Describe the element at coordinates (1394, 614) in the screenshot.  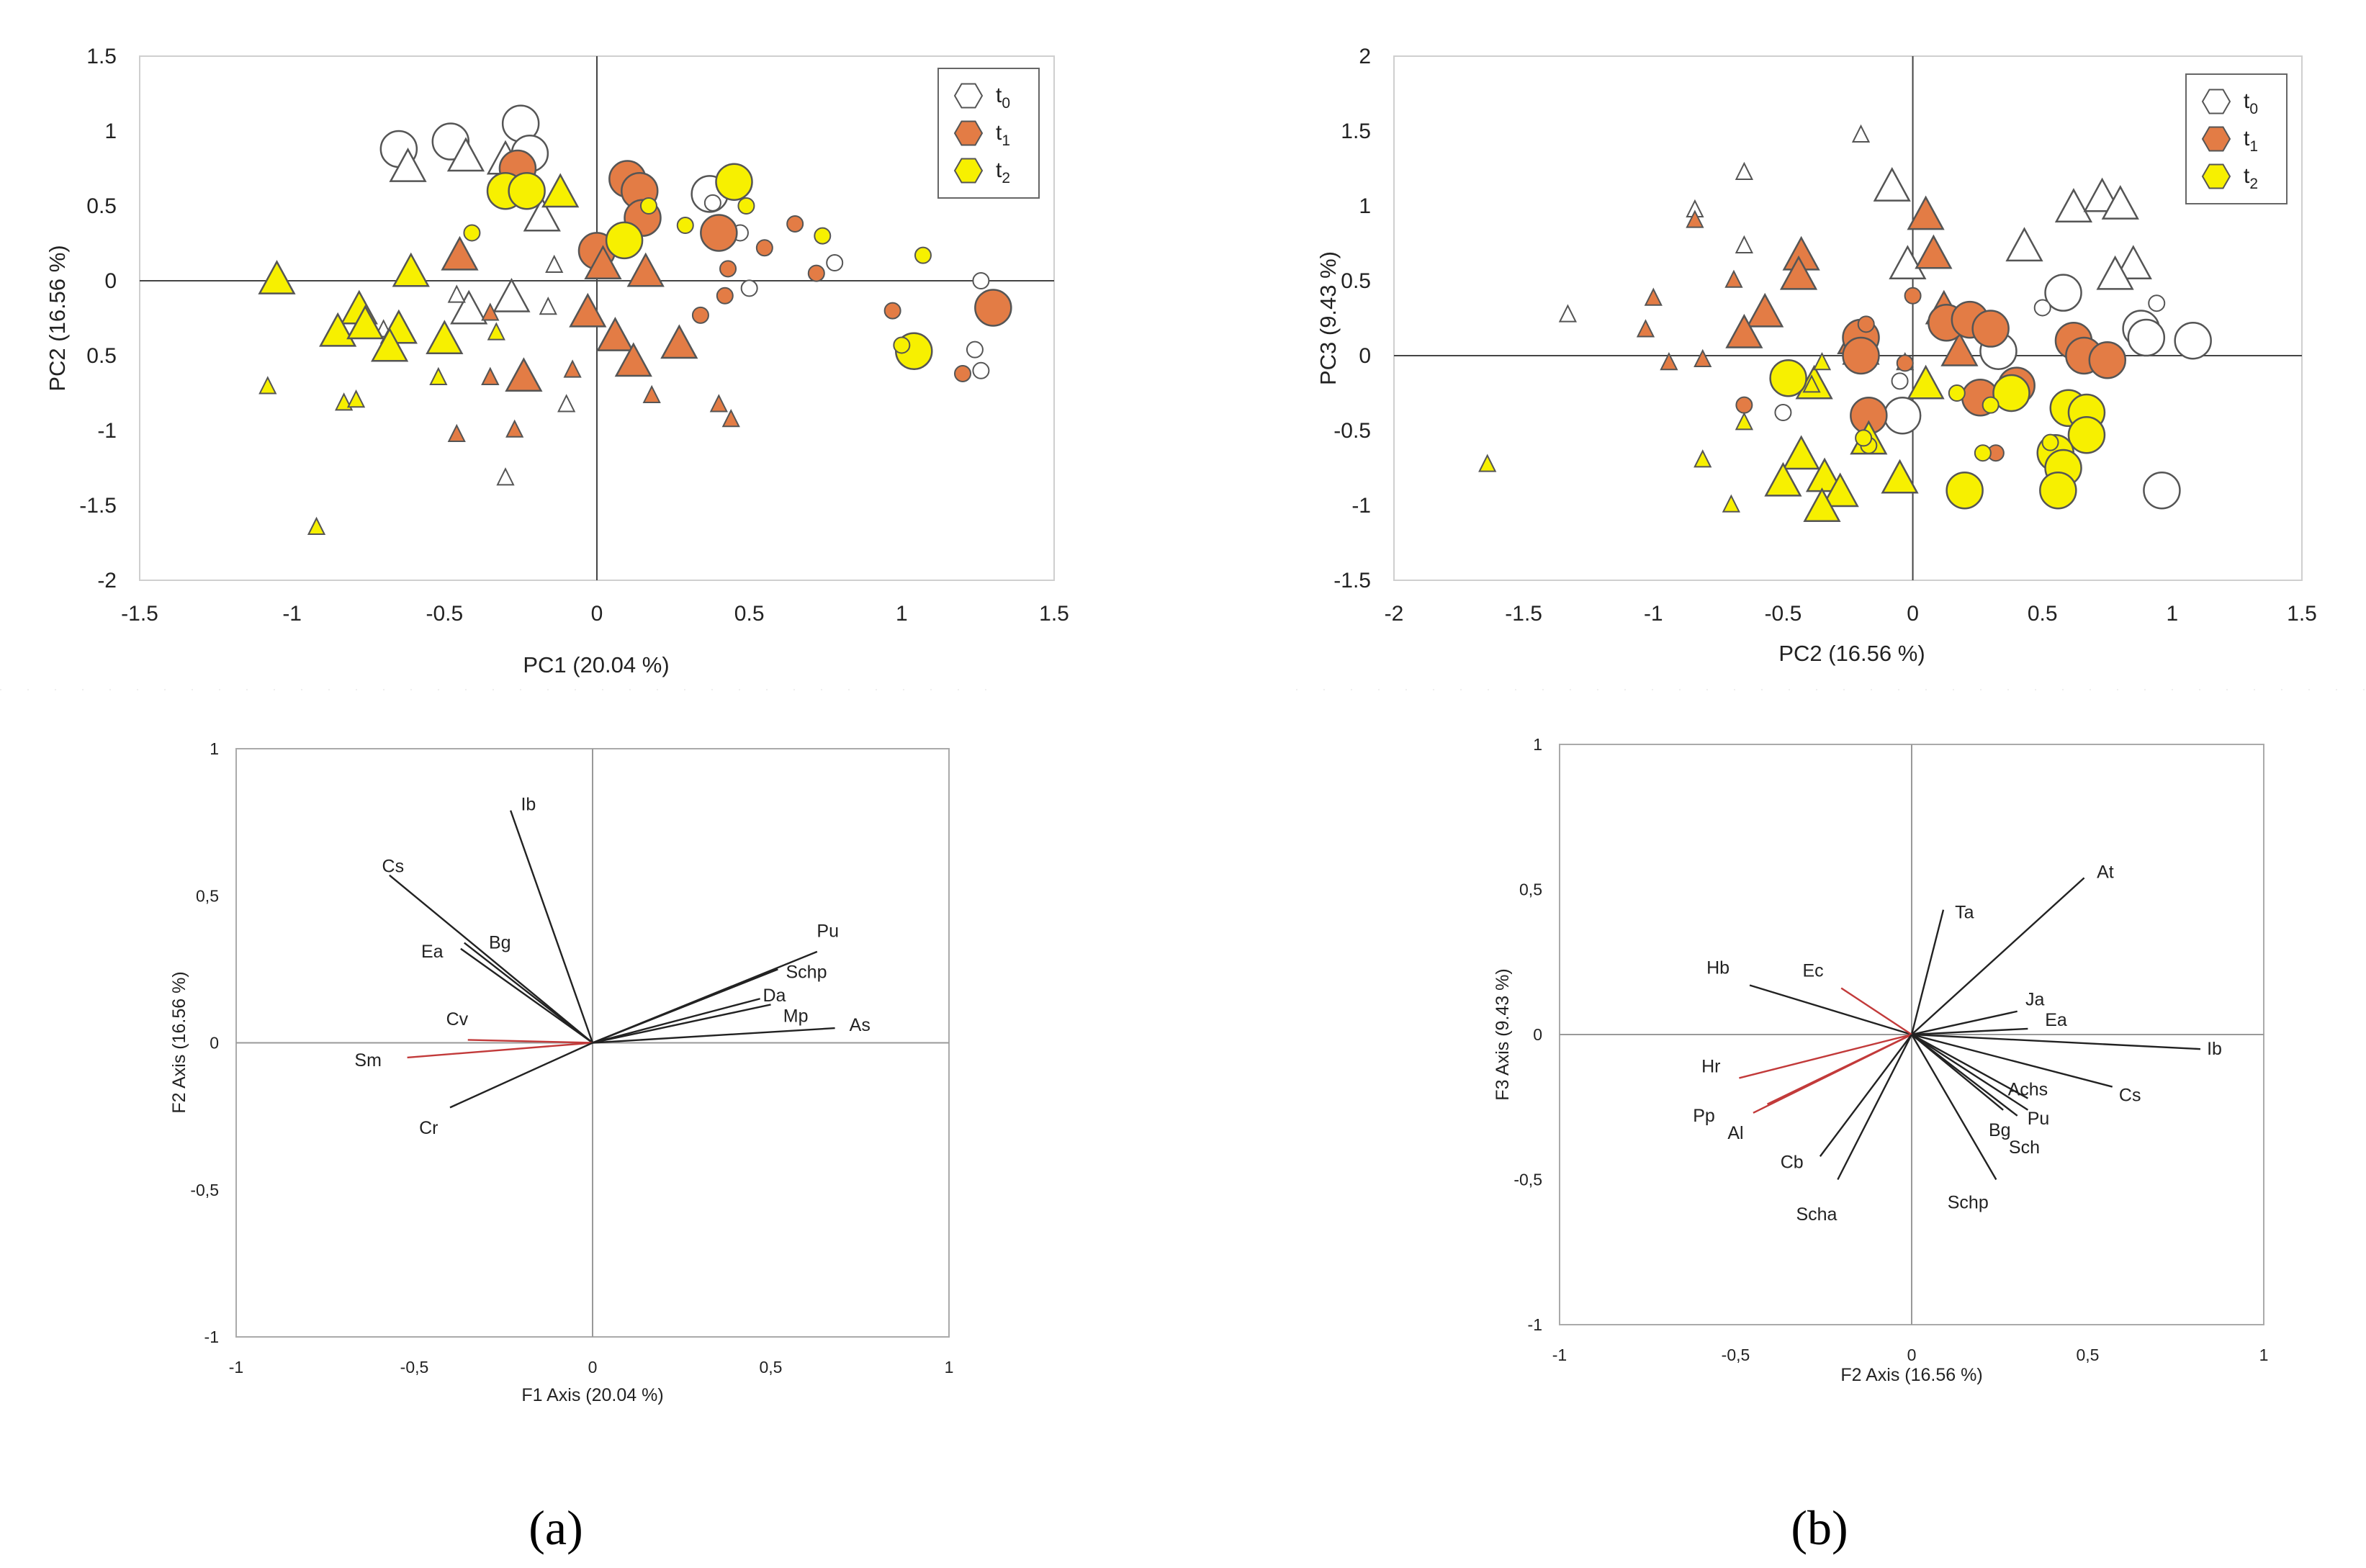
I see `x-tick-label: -2` at that location.